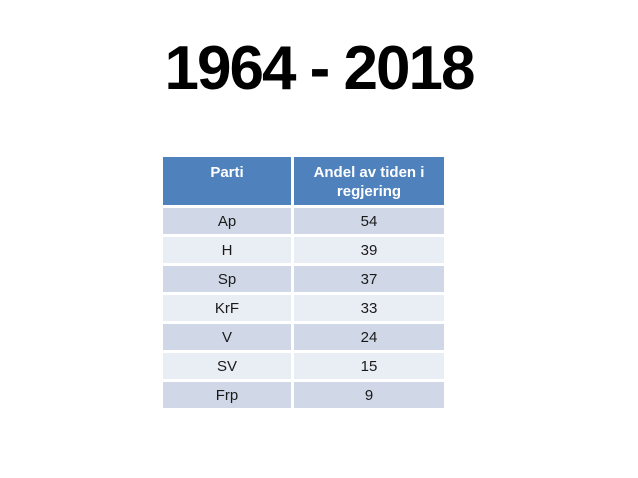 This screenshot has width=638, height=478. What do you see at coordinates (228, 309) in the screenshot?
I see `cell-parti: KrF` at bounding box center [228, 309].